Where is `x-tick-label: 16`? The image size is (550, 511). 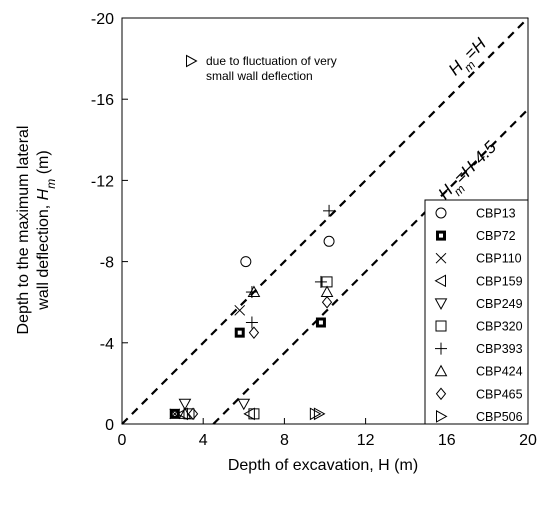 x-tick-label: 16 is located at coordinates (447, 440).